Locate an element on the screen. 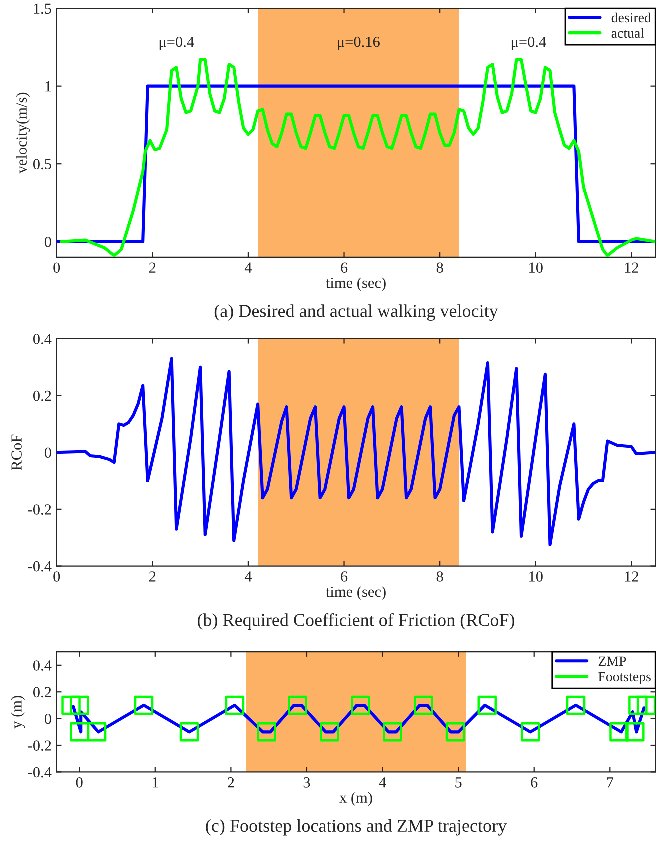  text: (c) Footstep locations and ZMP trajectory is located at coordinates (357, 827).